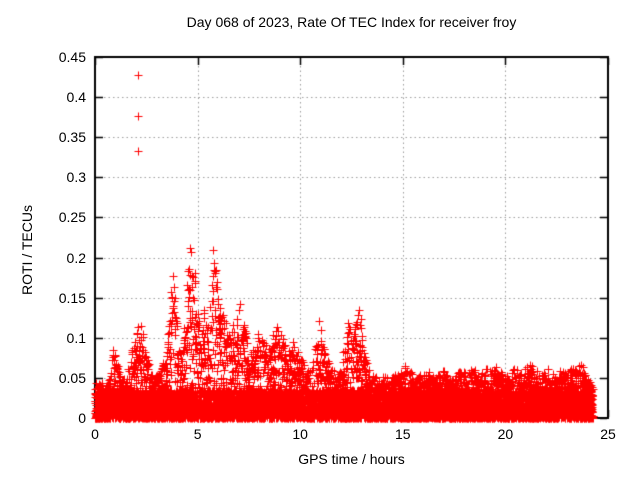 The width and height of the screenshot is (640, 480). Describe the element at coordinates (608, 434) in the screenshot. I see `x-tick-label: 25` at that location.